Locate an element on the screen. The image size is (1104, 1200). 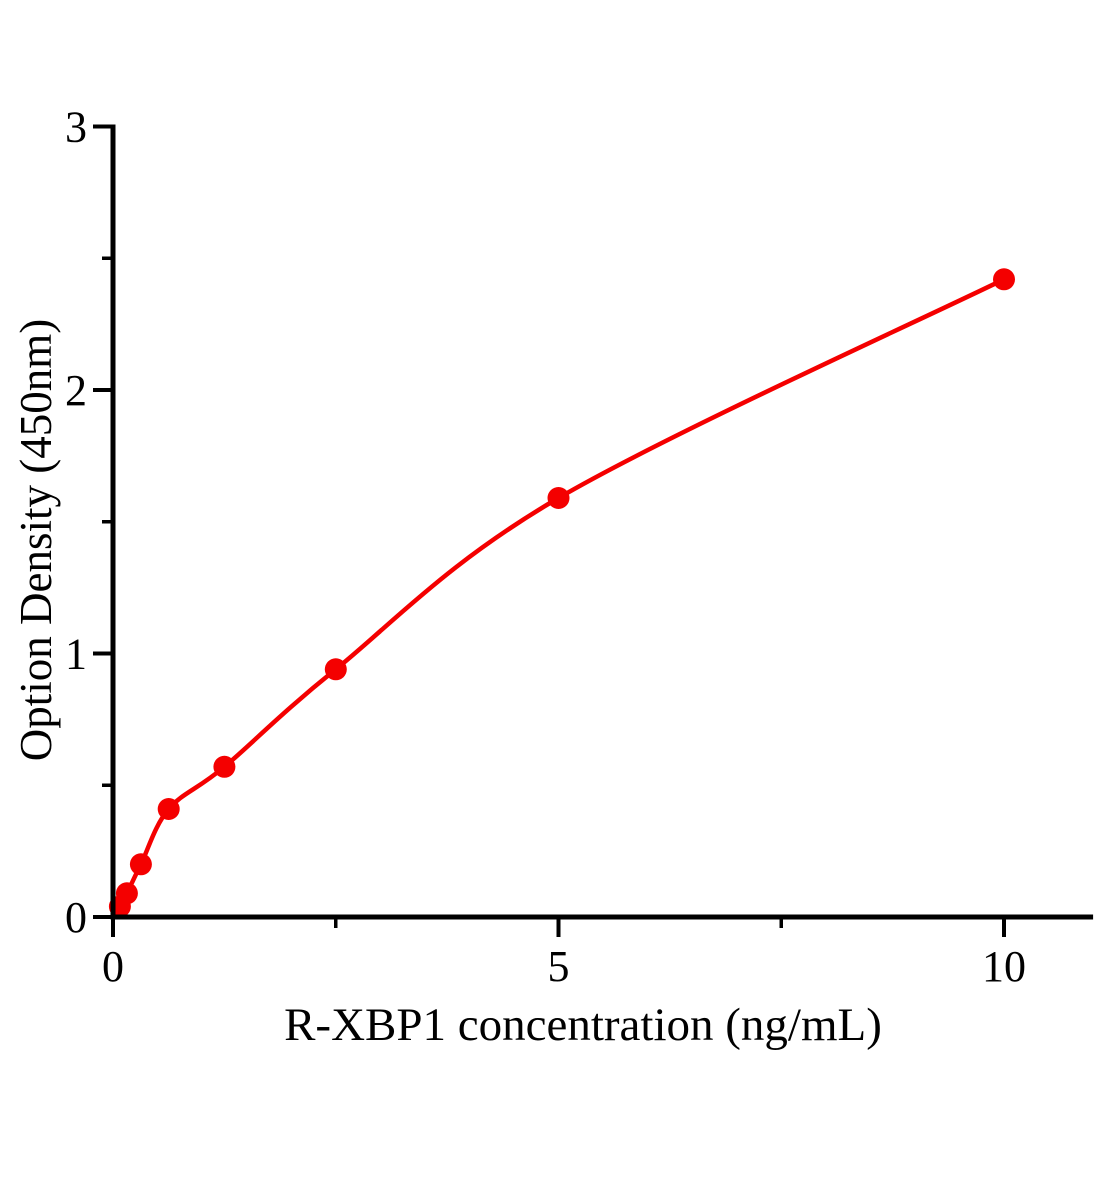
y-tick-label: 0 is located at coordinates (76, 917).